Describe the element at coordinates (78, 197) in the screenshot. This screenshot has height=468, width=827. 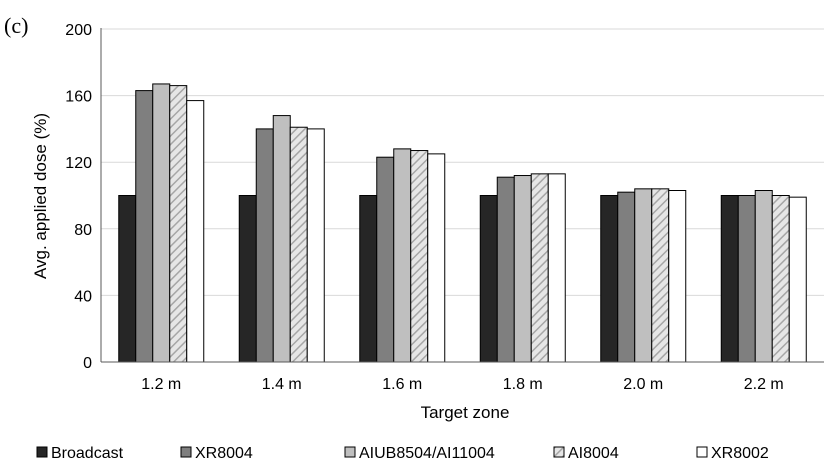
I see `y-tick-labels: 0 40 80 120 160 200` at that location.